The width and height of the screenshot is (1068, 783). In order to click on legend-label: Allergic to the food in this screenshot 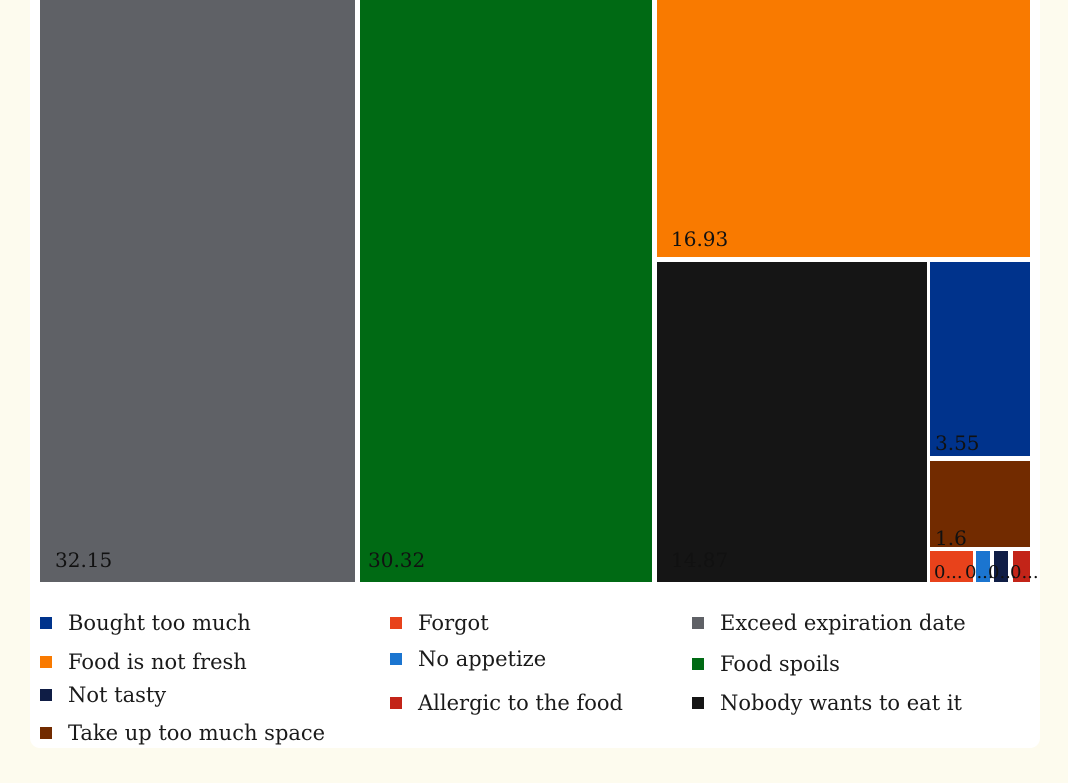, I will do `click(520, 703)`.